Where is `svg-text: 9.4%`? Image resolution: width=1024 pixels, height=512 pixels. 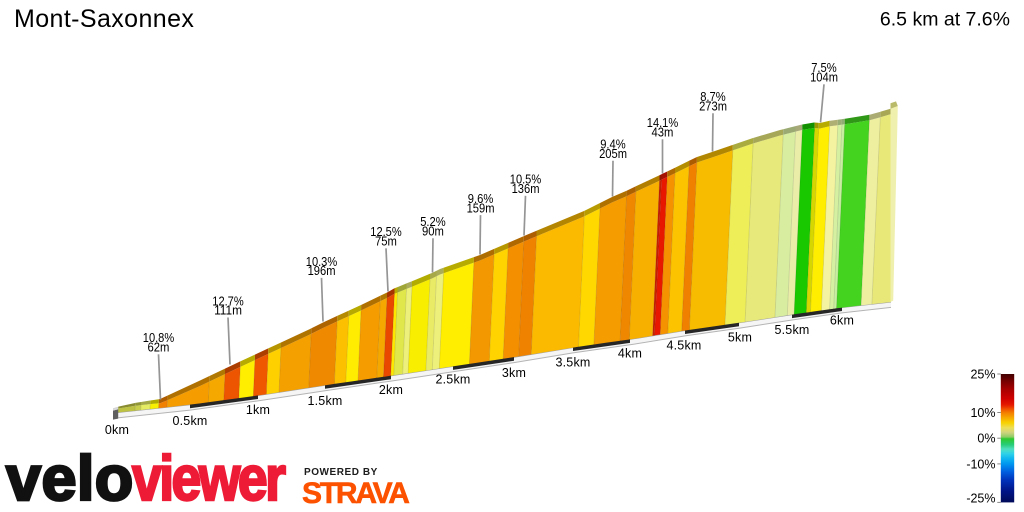
svg-text: 9.4% is located at coordinates (613, 144).